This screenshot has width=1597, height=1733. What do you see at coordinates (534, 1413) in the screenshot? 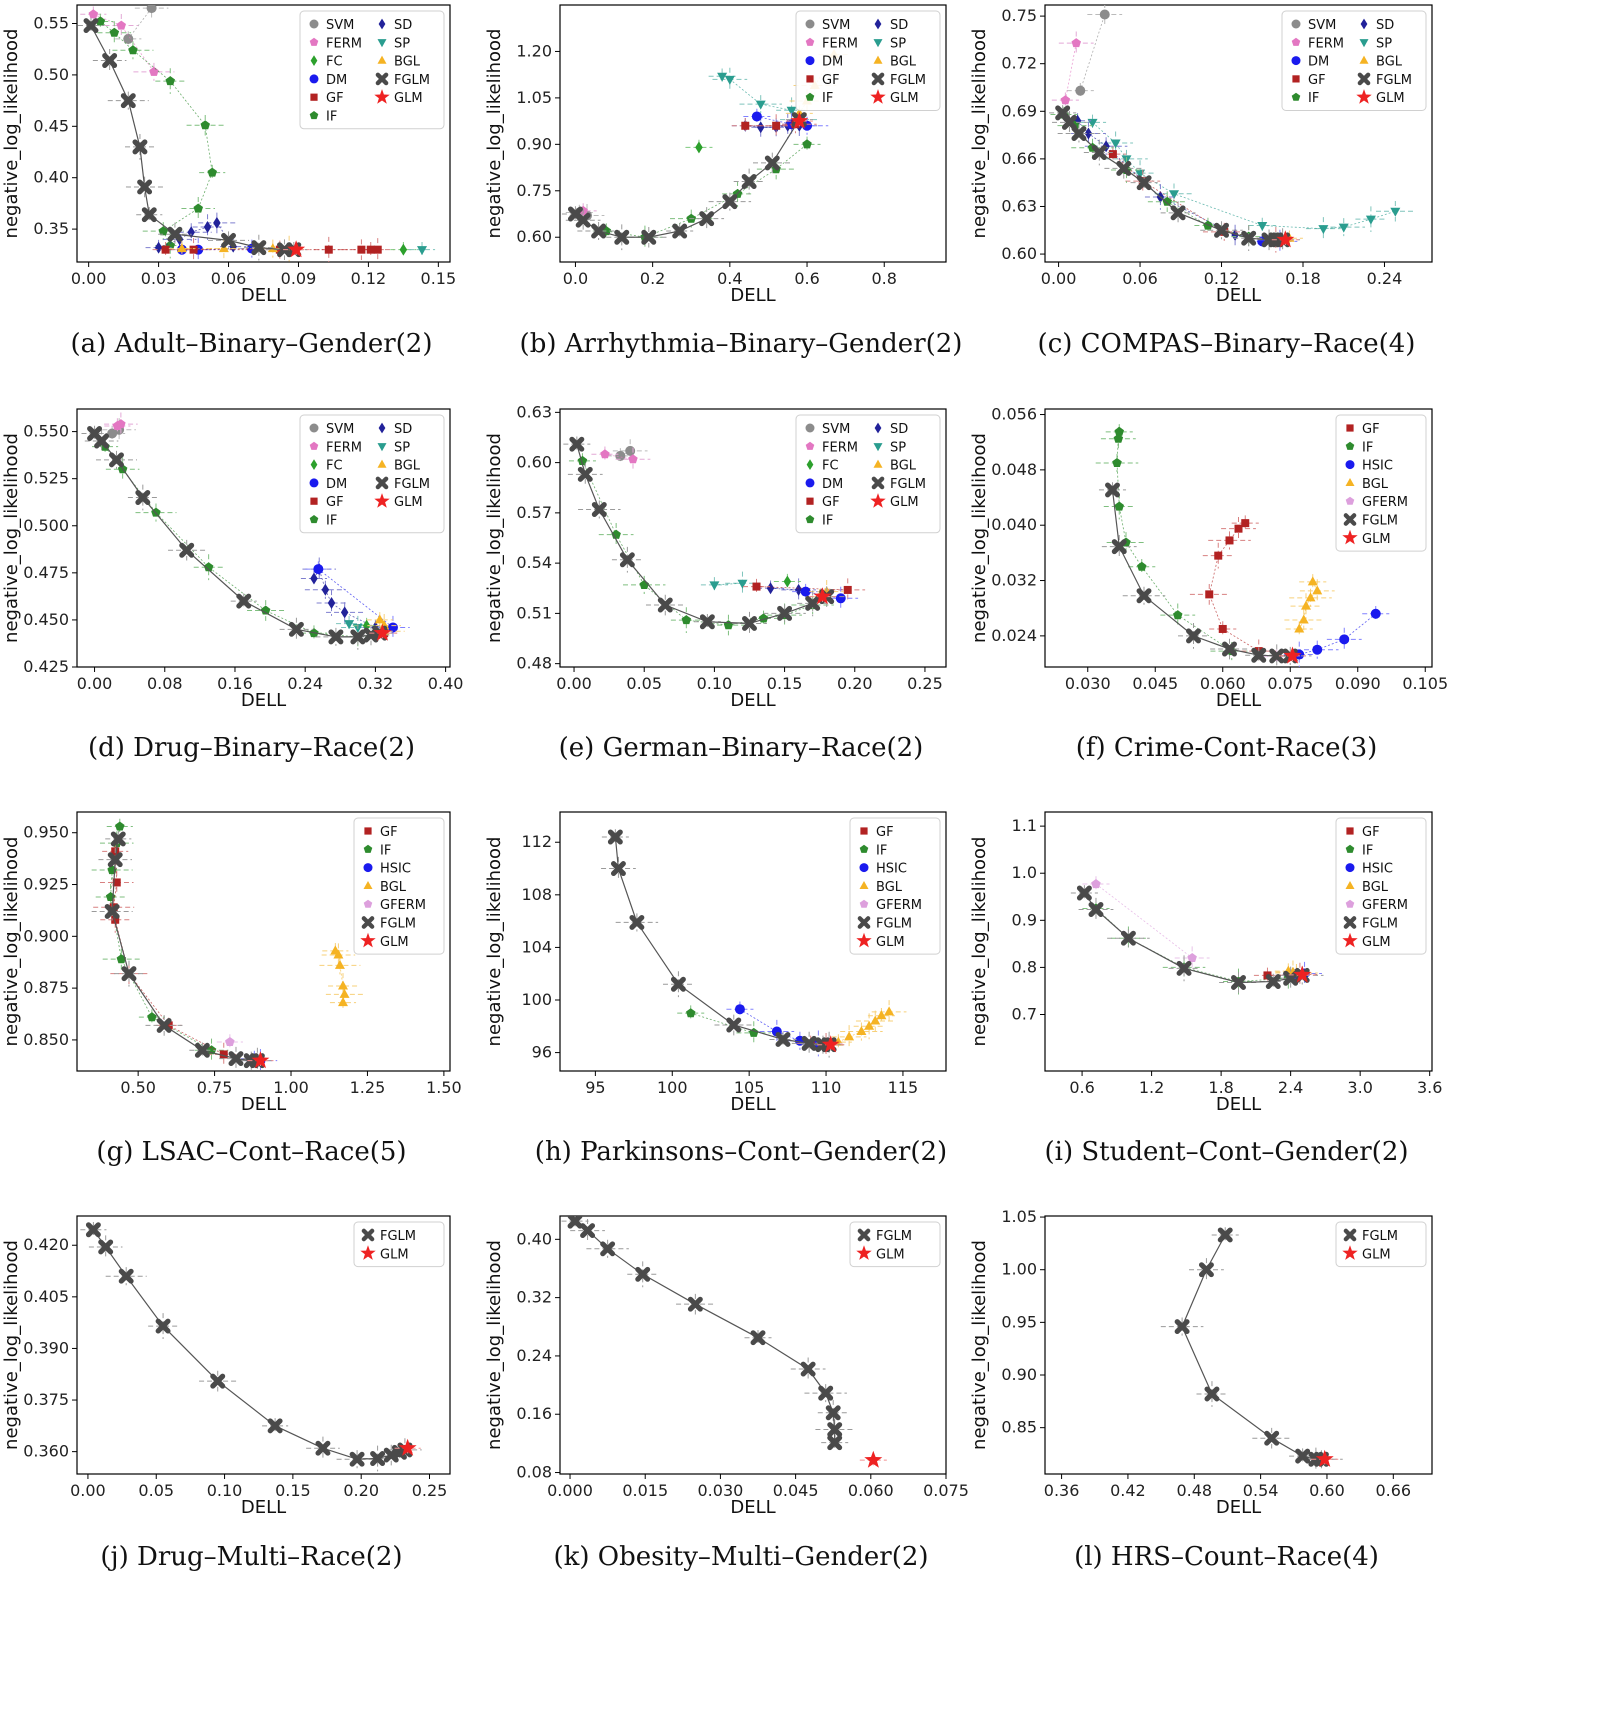
I see `y-tick-label: 0.16` at bounding box center [534, 1413].